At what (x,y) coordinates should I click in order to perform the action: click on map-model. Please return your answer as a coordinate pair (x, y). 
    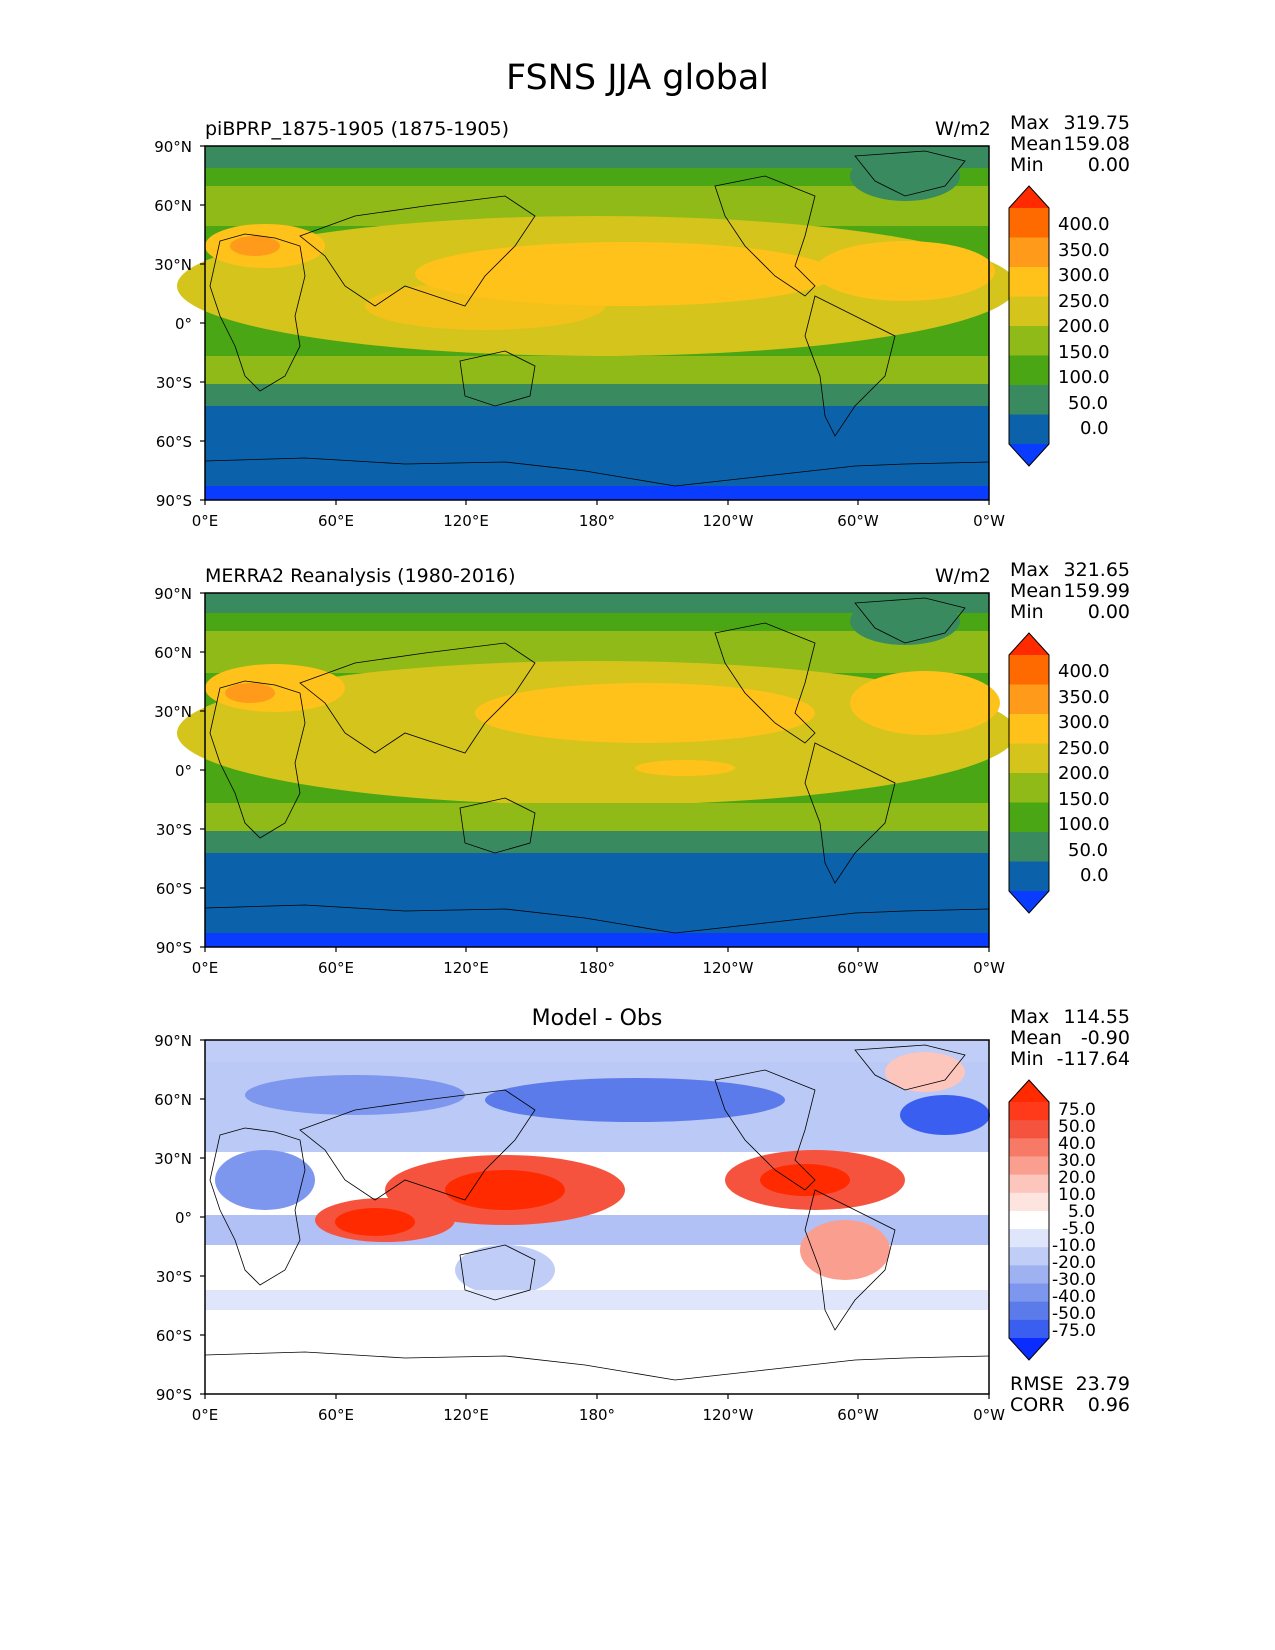
    Looking at the image, I should click on (597, 323).